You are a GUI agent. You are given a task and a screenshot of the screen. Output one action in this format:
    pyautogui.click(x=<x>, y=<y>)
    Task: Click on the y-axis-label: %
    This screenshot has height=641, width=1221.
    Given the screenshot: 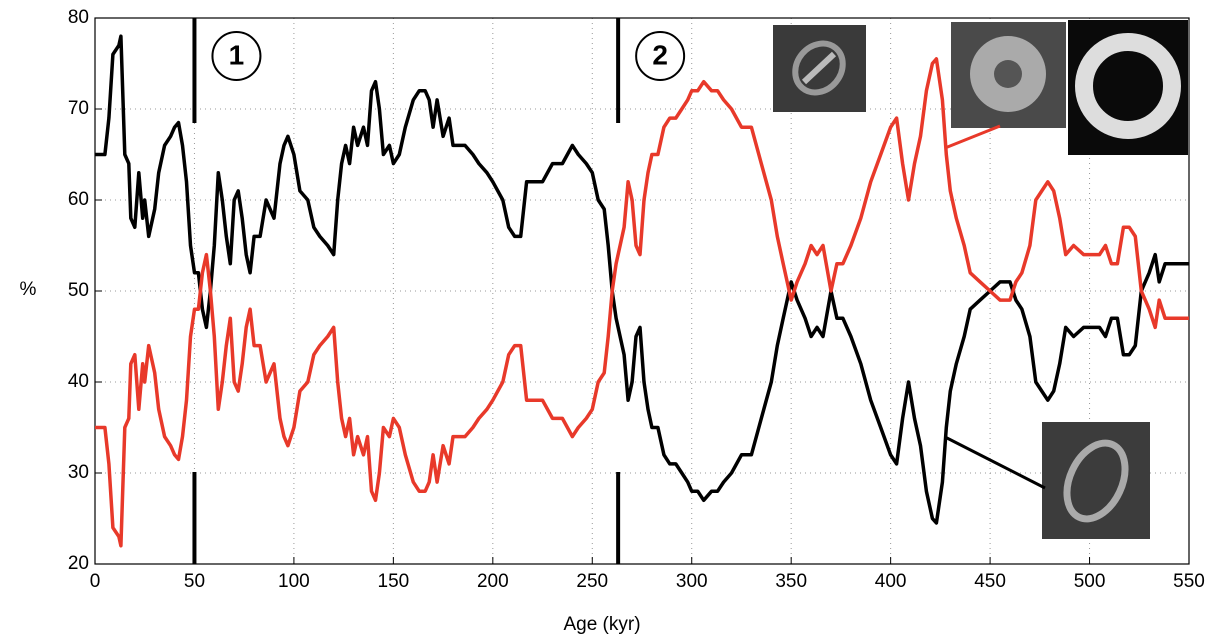 What is the action you would take?
    pyautogui.click(x=28, y=289)
    